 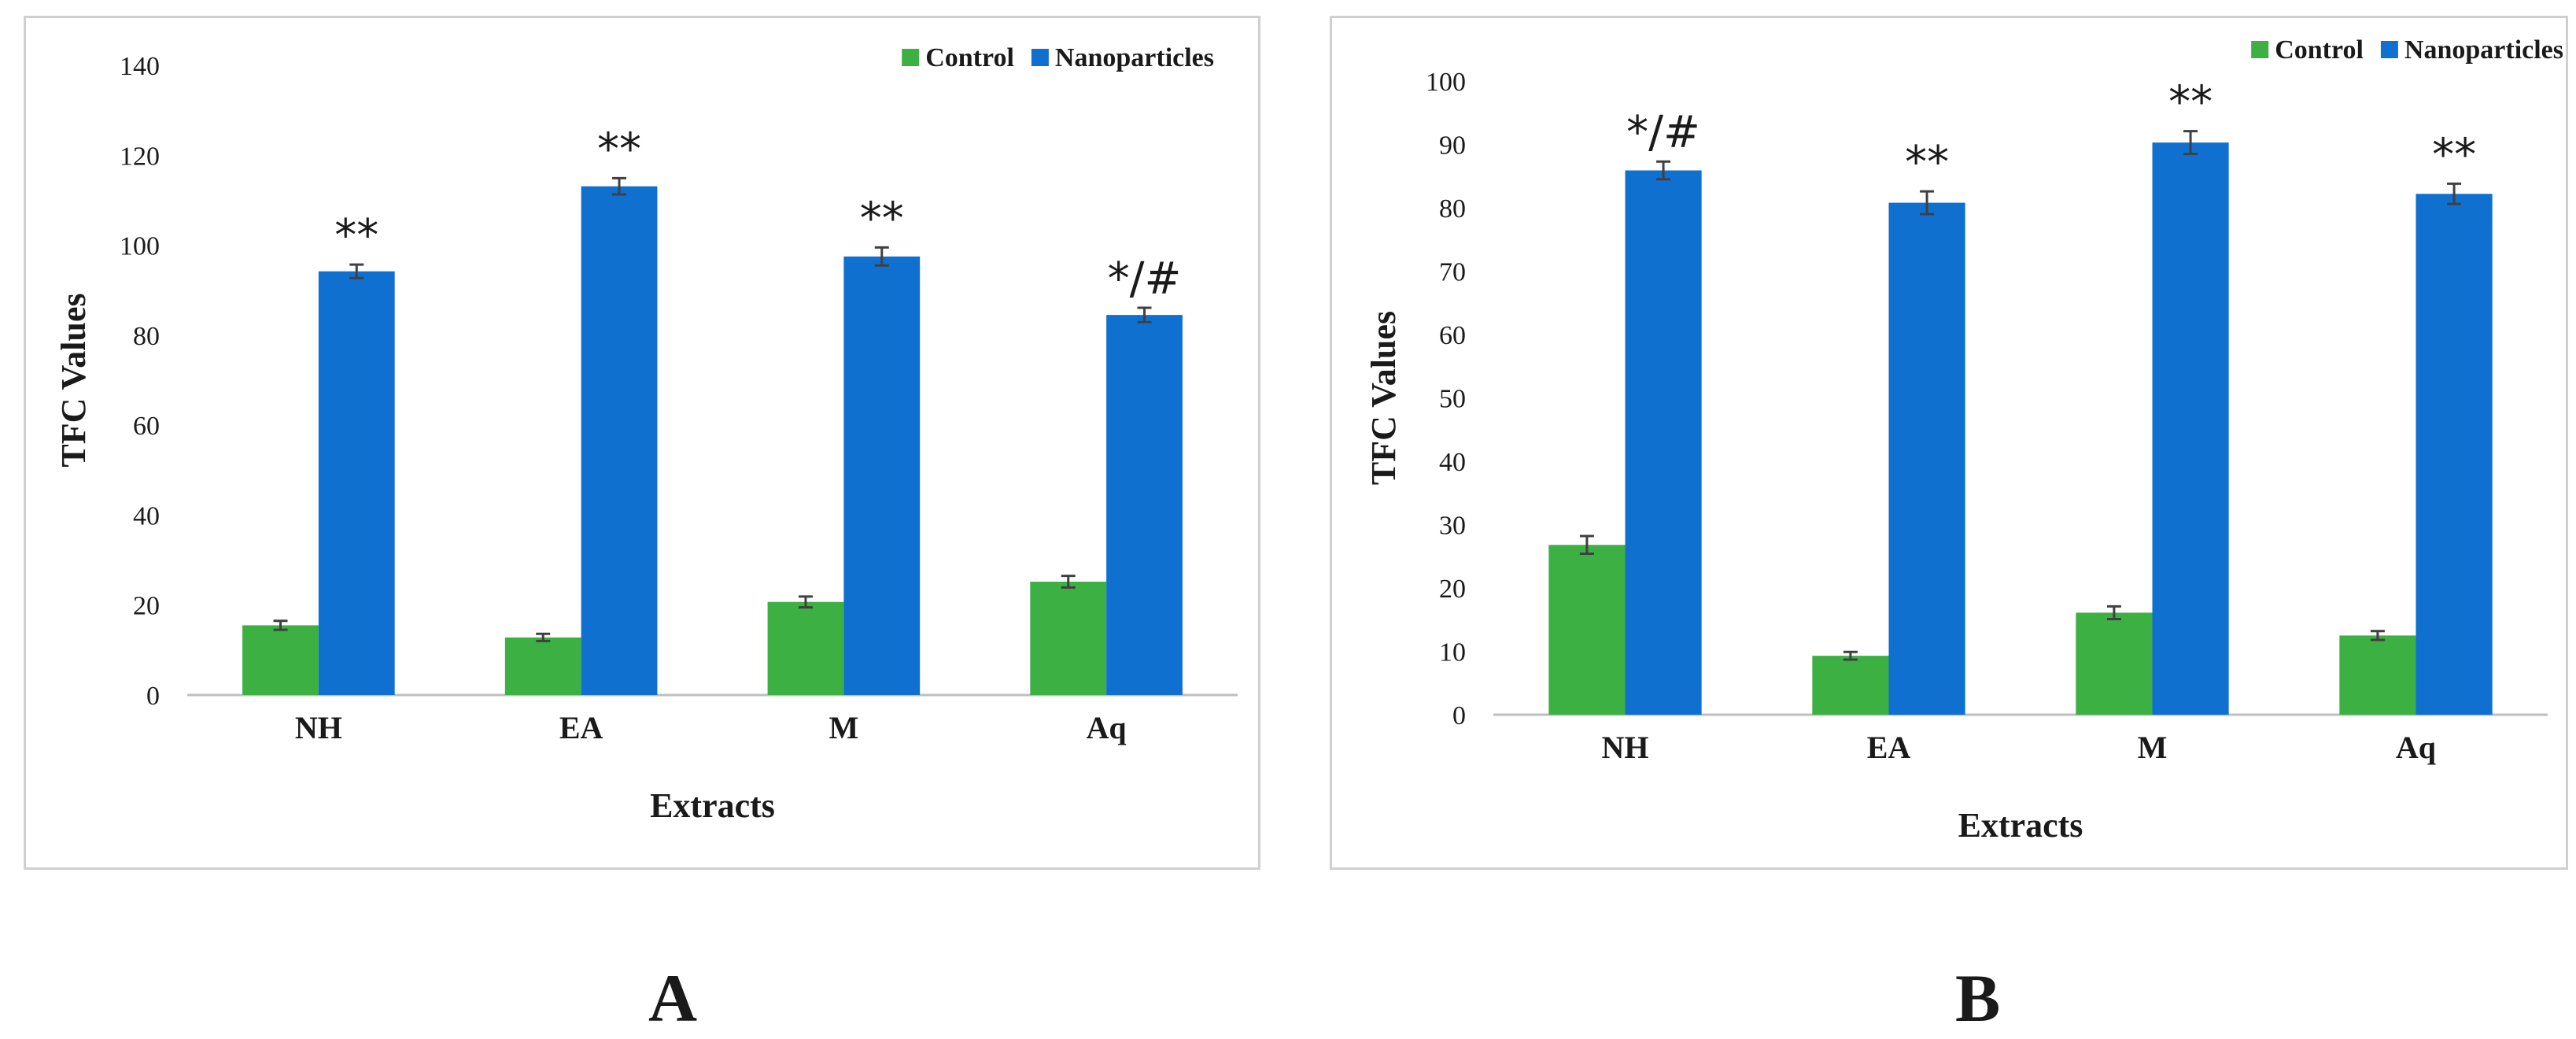 What do you see at coordinates (1452, 526) in the screenshot?
I see `y-tick-label: 30` at bounding box center [1452, 526].